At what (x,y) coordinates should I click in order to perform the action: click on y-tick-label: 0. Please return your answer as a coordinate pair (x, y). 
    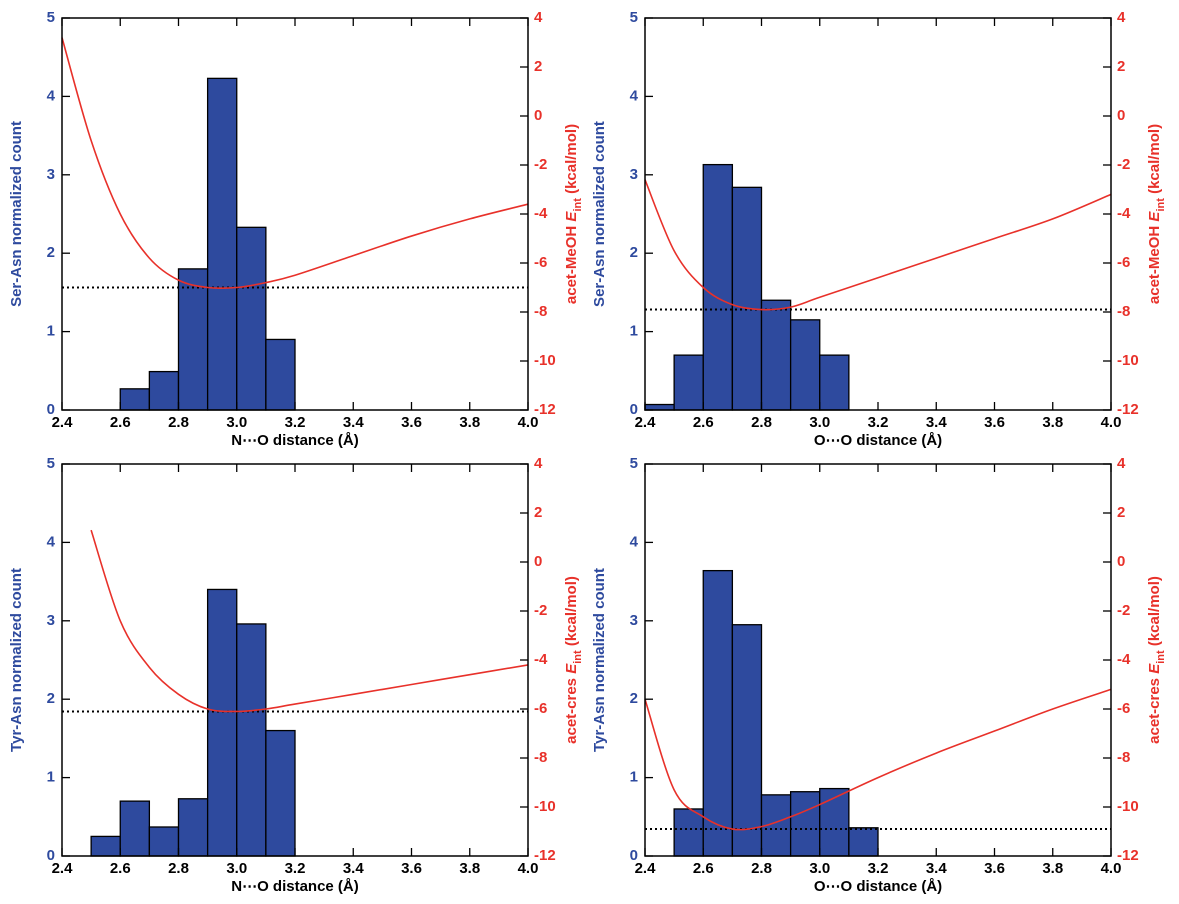
    Looking at the image, I should click on (634, 409).